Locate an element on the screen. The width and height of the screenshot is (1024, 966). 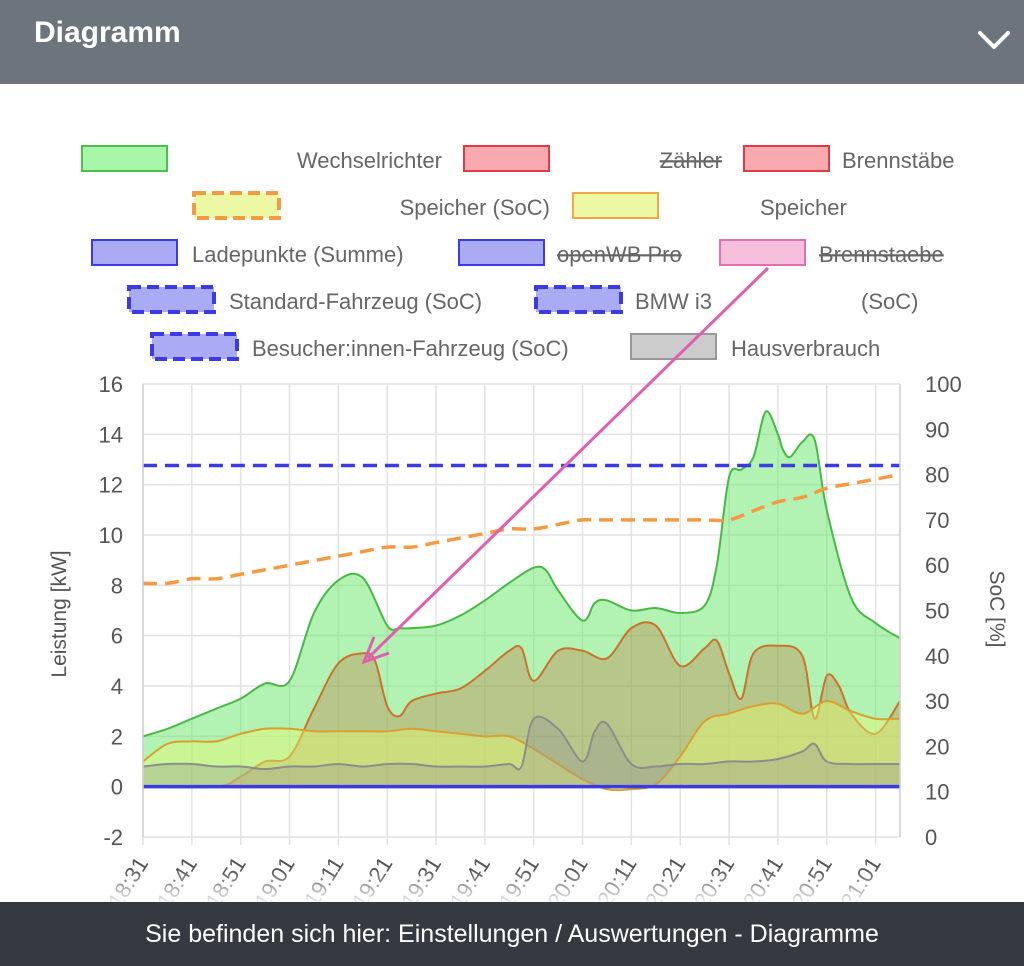
y-tick-label: 12 is located at coordinates (111, 485).